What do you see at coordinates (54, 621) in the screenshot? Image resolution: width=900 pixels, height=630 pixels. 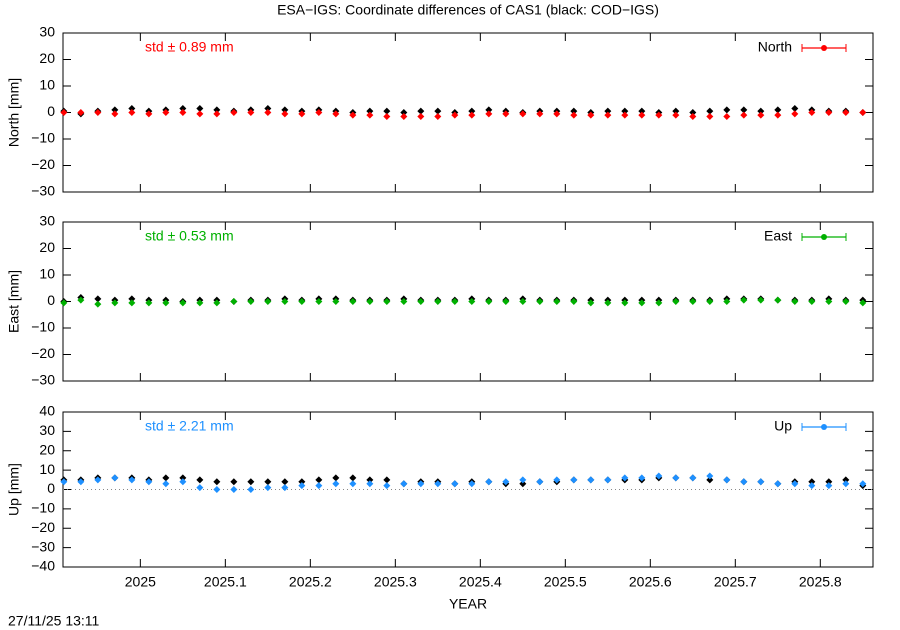 I see `footer-timestamp: 27/11/25 13:11` at bounding box center [54, 621].